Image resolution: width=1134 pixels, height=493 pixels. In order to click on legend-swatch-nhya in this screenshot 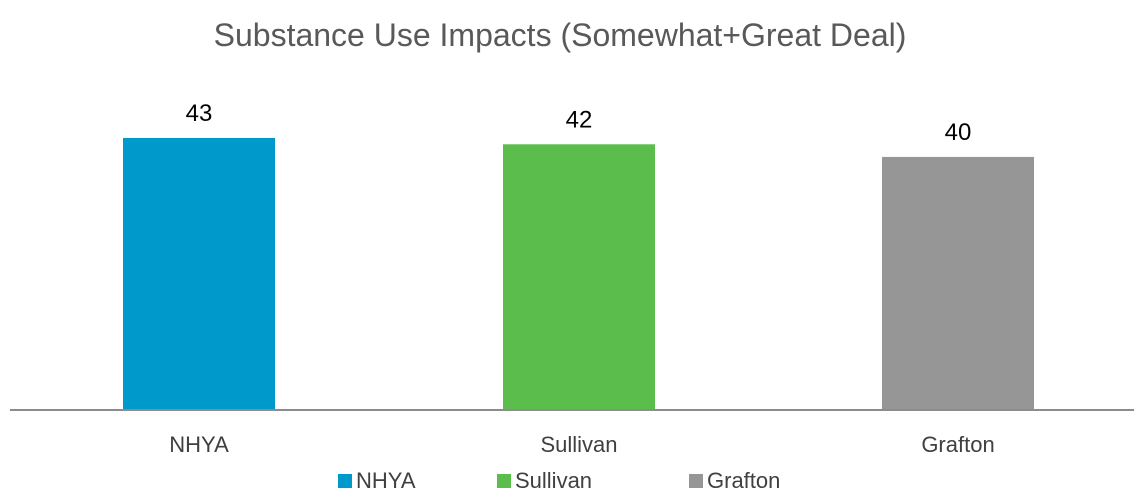, I will do `click(345, 481)`.